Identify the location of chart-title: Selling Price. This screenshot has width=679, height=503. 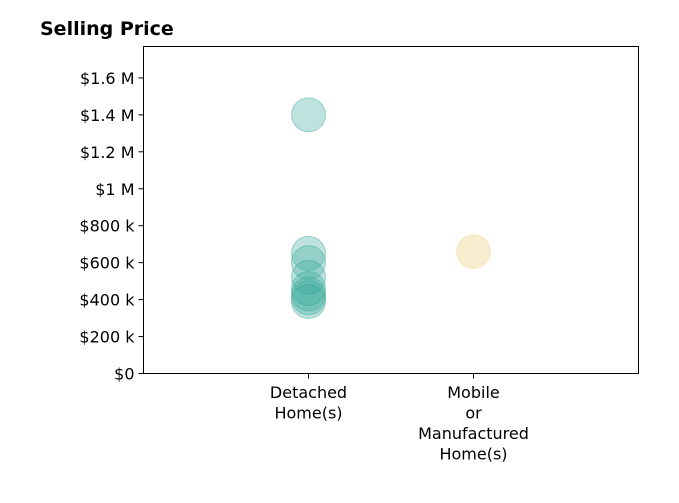
(107, 29).